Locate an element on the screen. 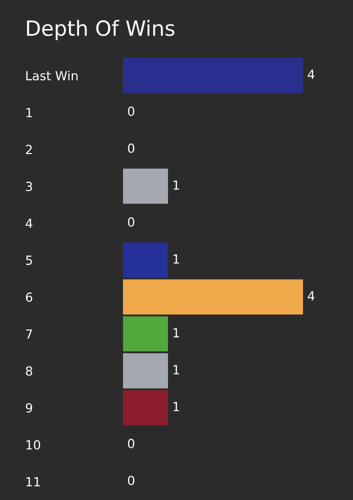 The height and width of the screenshot is (500, 353). y-tick-label: 2 is located at coordinates (29, 149).